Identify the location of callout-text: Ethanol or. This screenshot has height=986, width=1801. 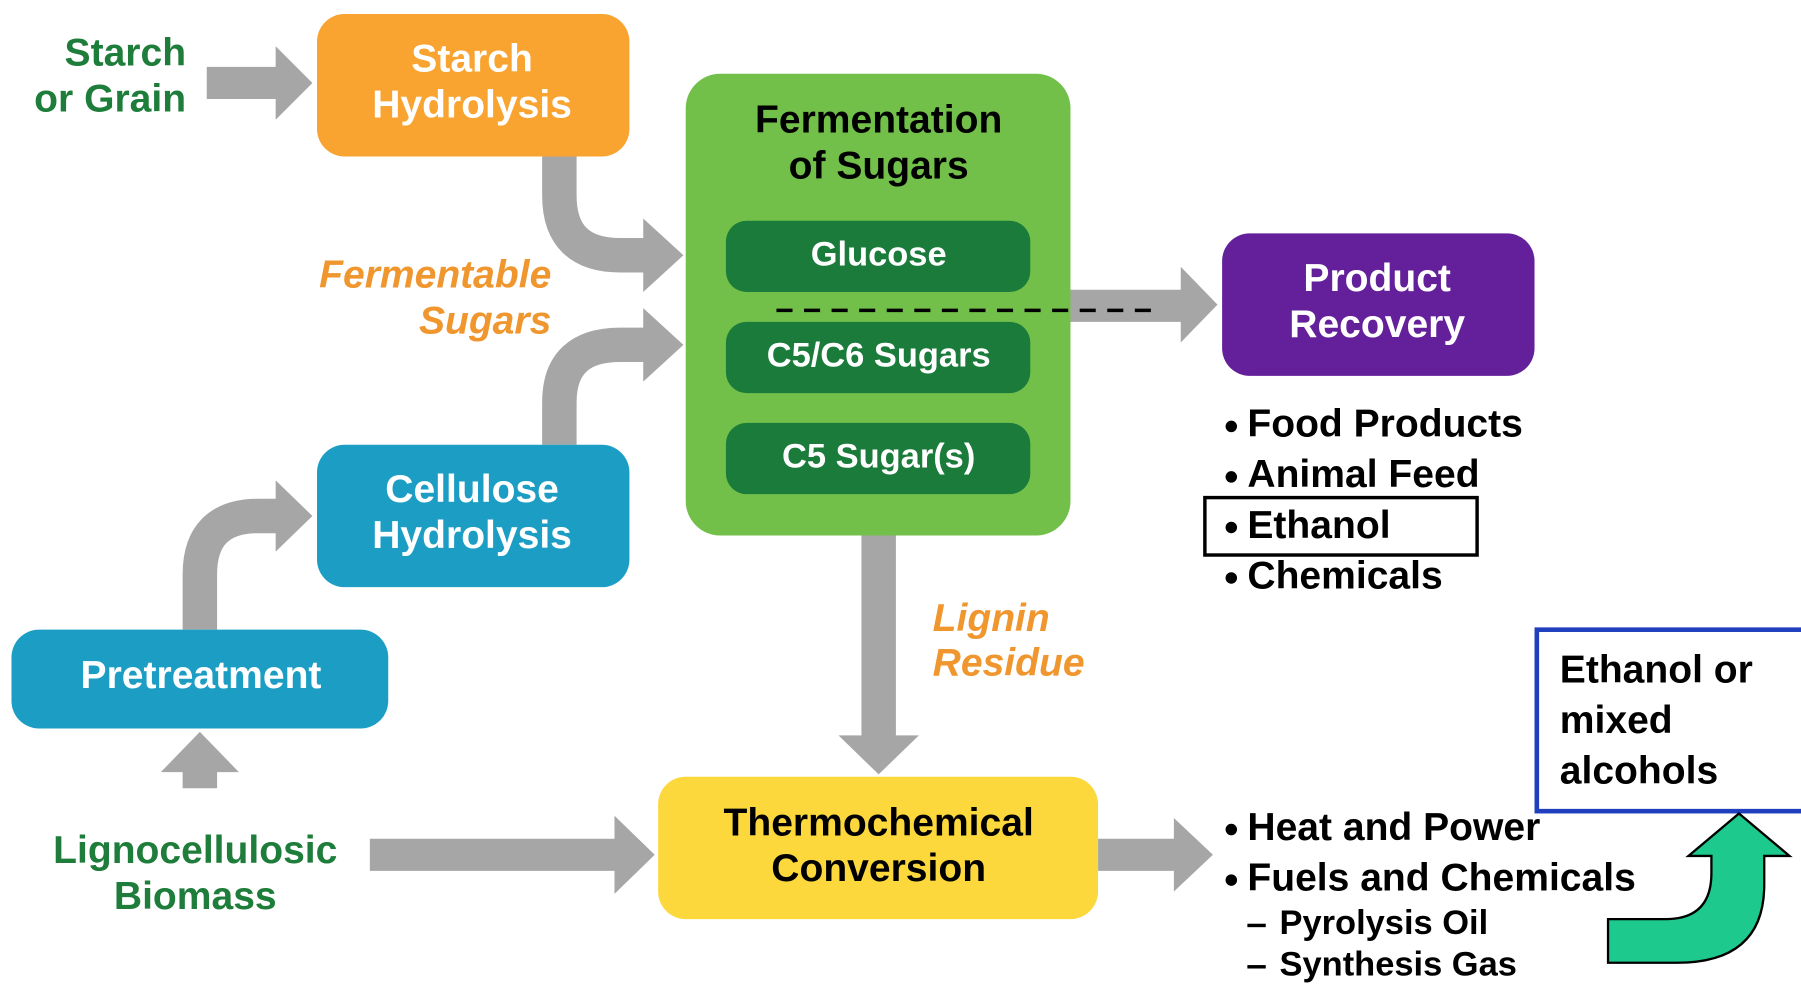
(1656, 669).